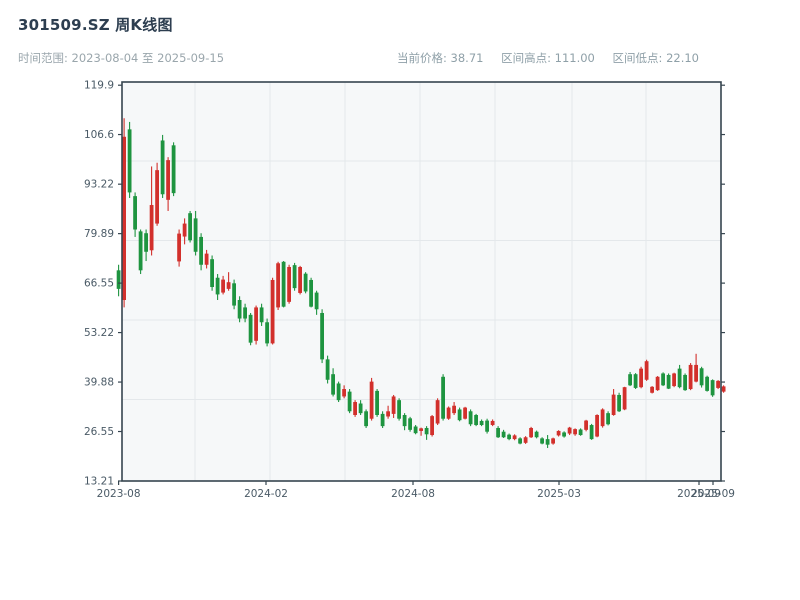  What do you see at coordinates (95, 25) in the screenshot?
I see `page-title: 301509.SZ 周K线图` at bounding box center [95, 25].